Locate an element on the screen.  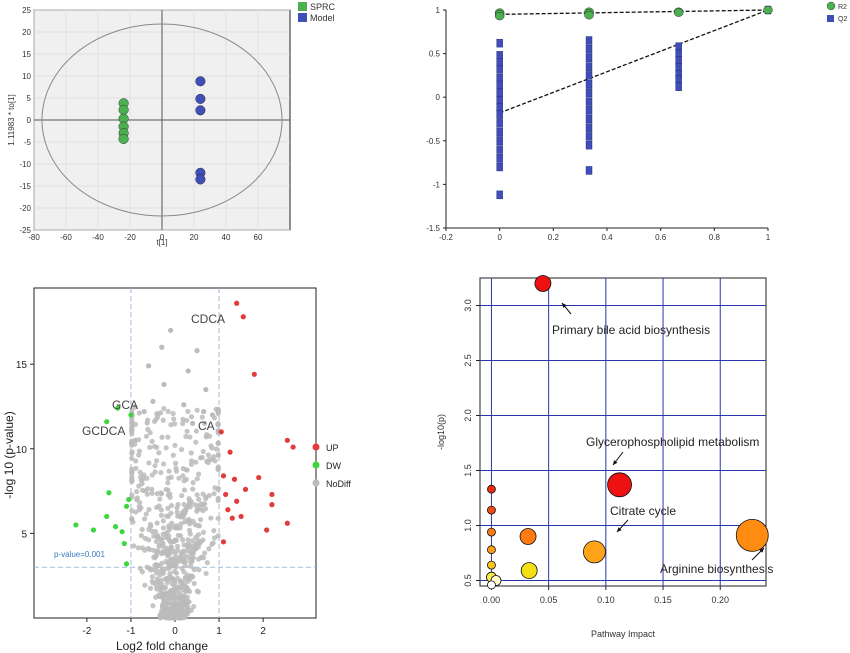
legend-label-q2: Q2 is located at coordinates (842, 19).